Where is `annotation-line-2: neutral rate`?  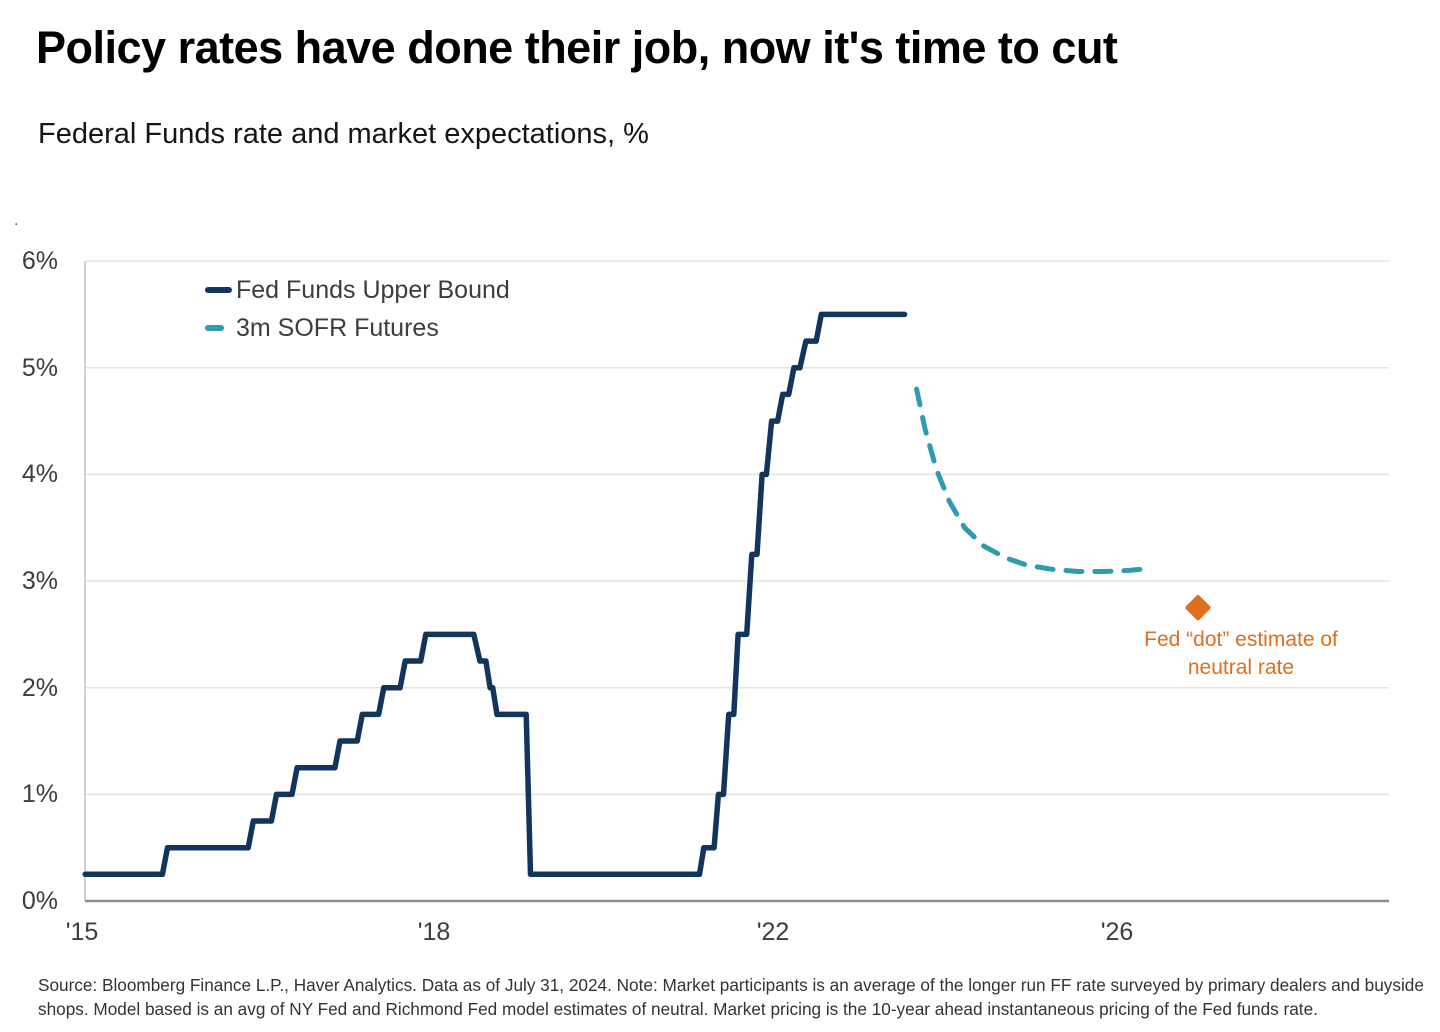
annotation-line-2: neutral rate is located at coordinates (1241, 667).